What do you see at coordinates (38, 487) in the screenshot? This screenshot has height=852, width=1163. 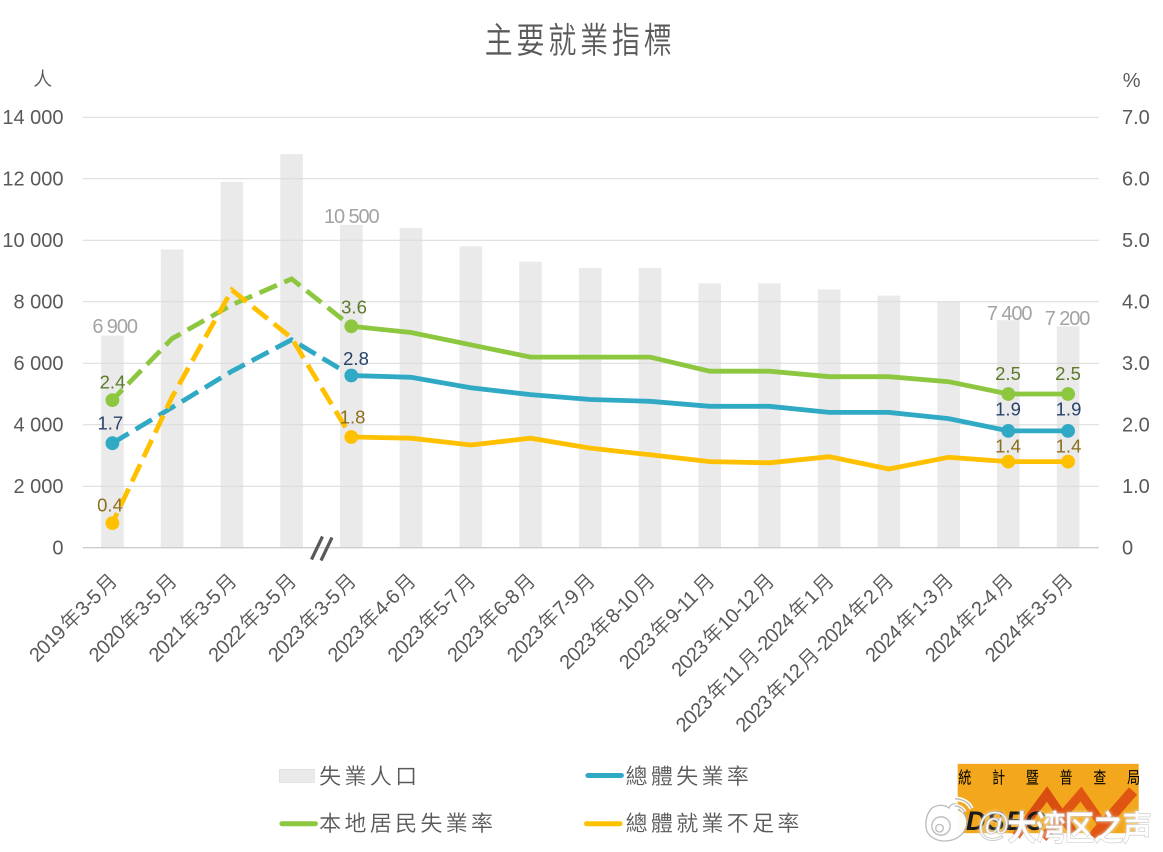 I see `svg-text: 2 000` at bounding box center [38, 487].